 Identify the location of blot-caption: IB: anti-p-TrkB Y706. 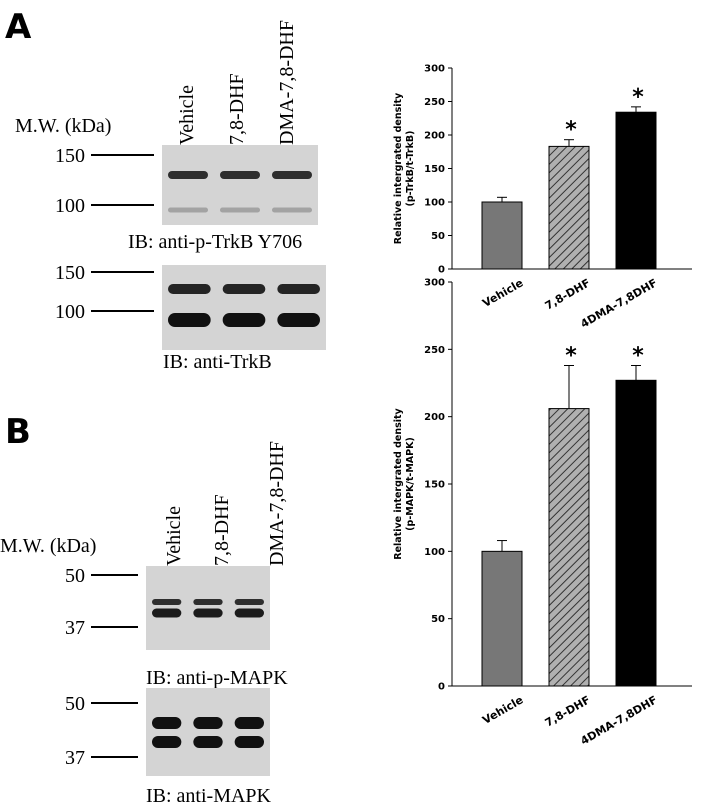
(215, 242).